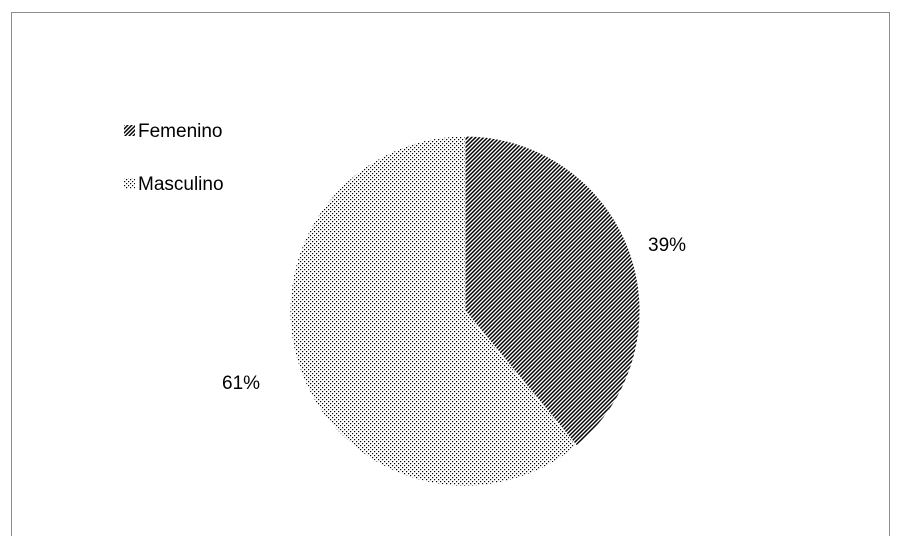 The width and height of the screenshot is (903, 537). What do you see at coordinates (181, 184) in the screenshot?
I see `legend-label-masculino: Masculino` at bounding box center [181, 184].